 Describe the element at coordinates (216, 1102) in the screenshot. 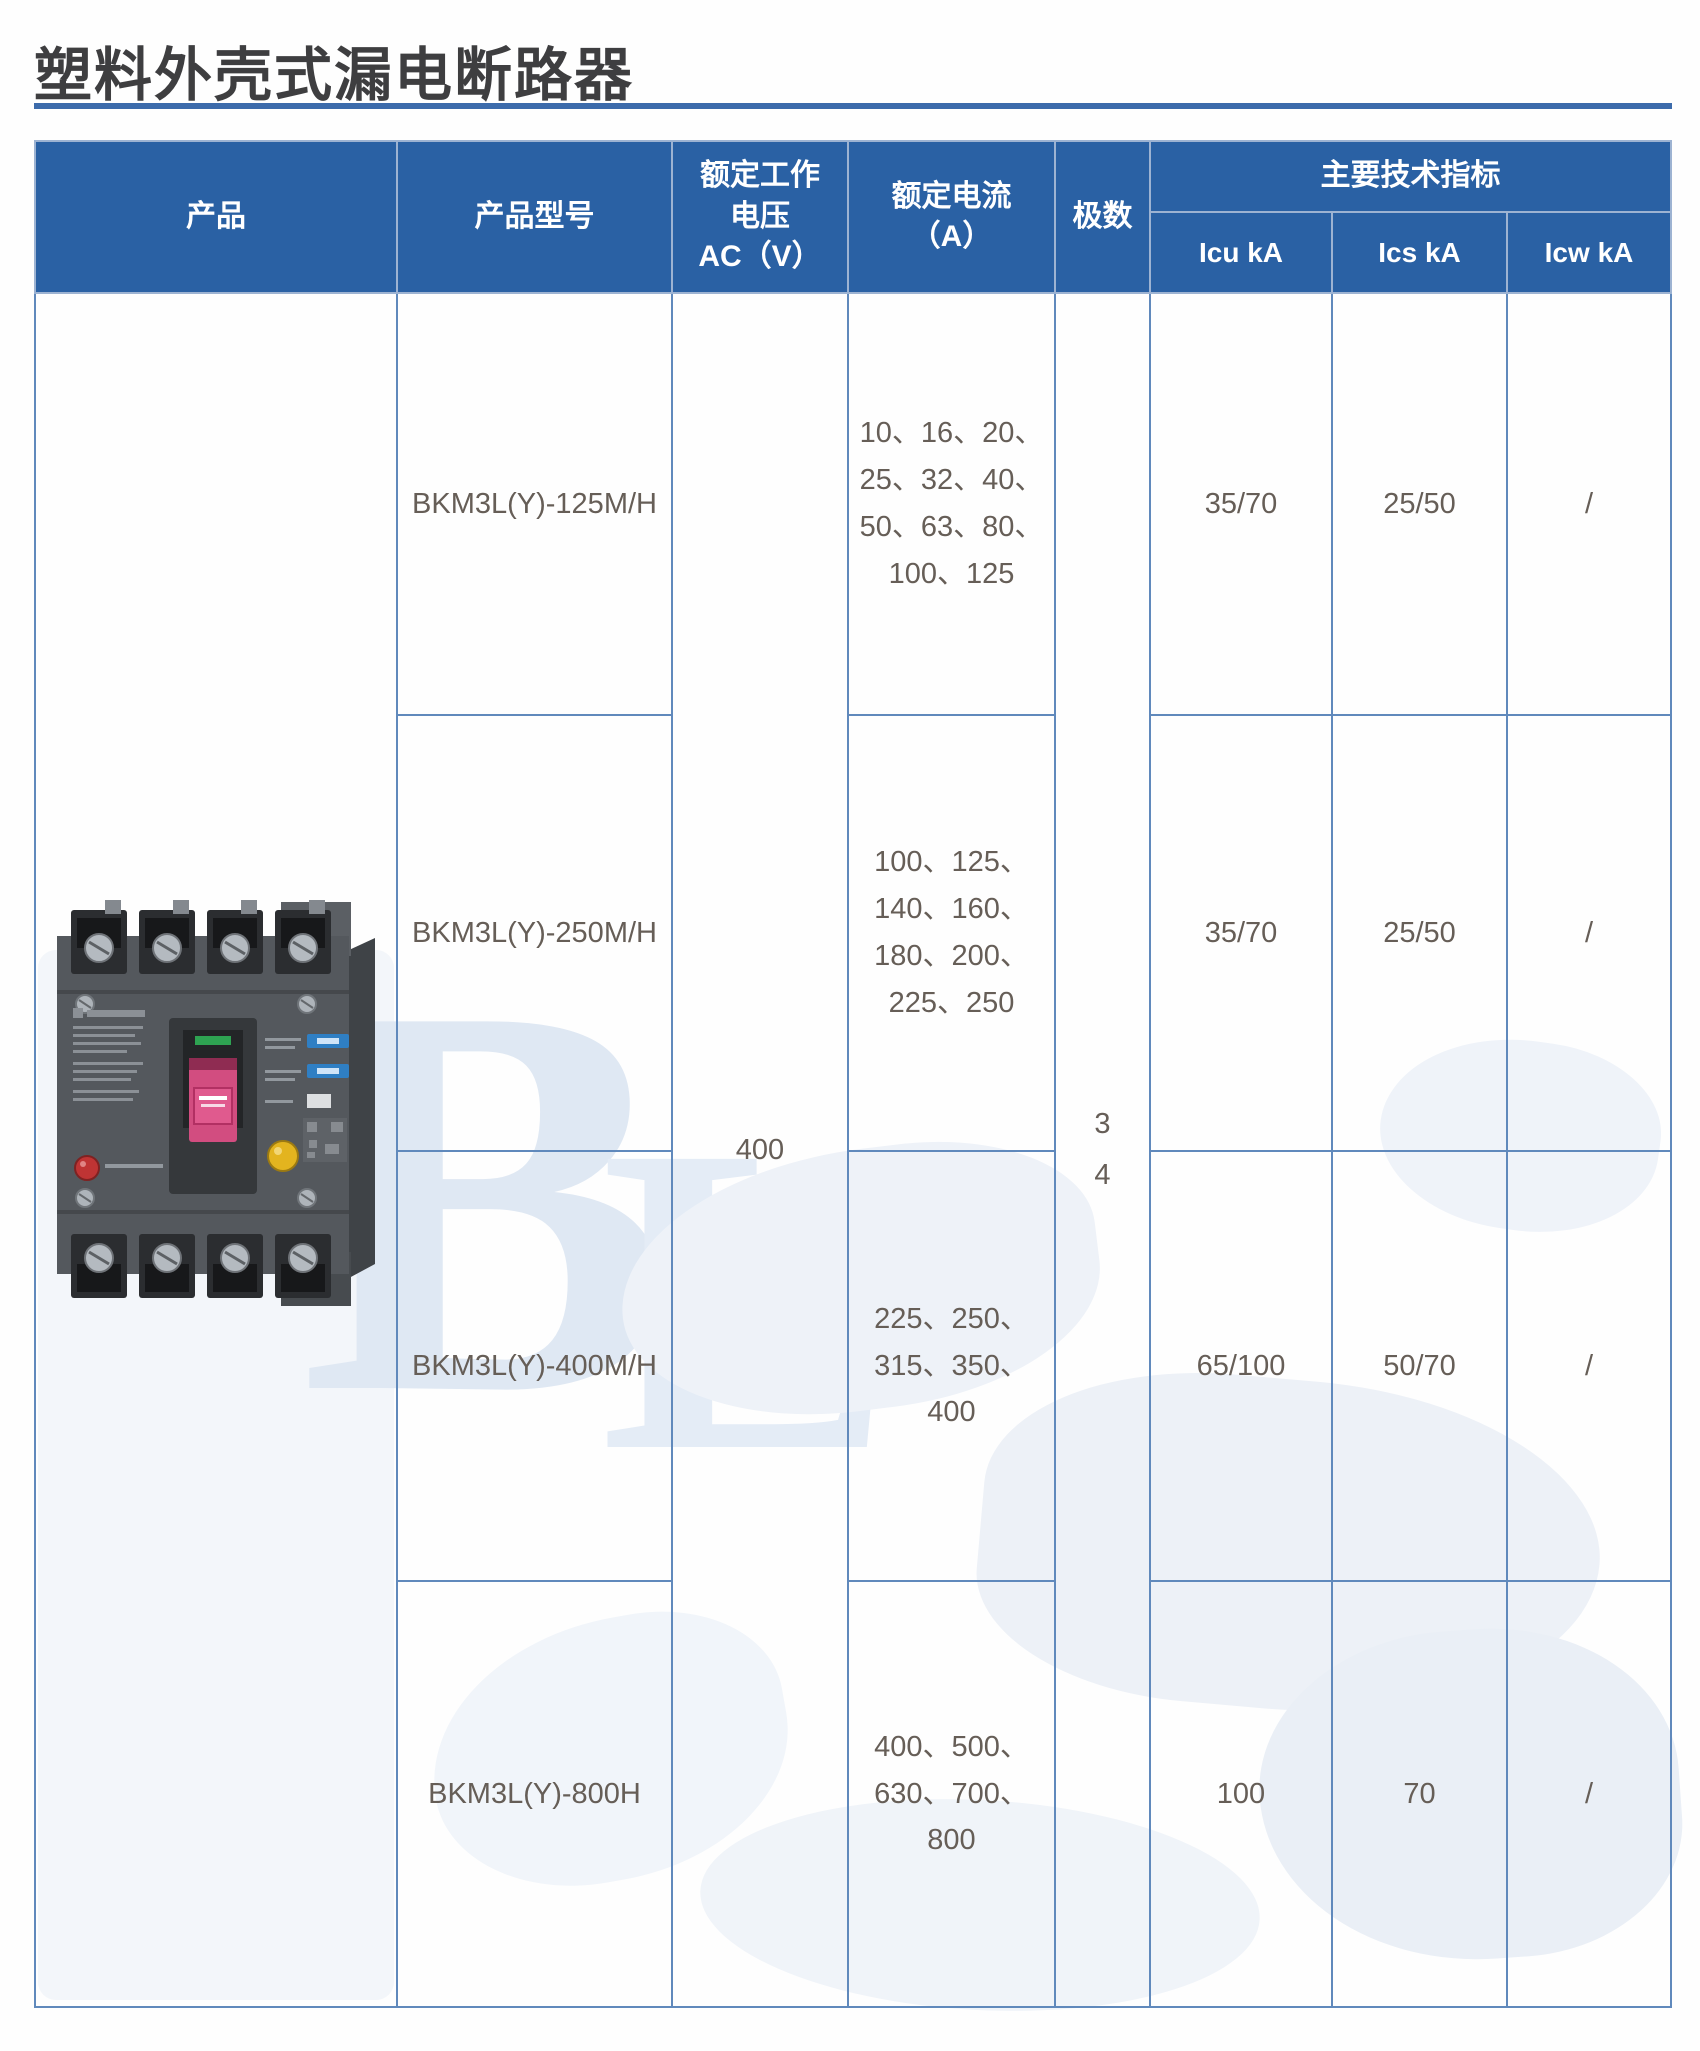

I see `breaker-photo` at that location.